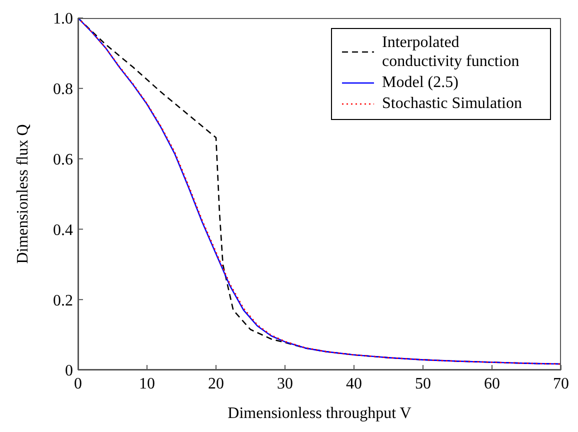  I want to click on x-tick-label: 10, so click(147, 383).